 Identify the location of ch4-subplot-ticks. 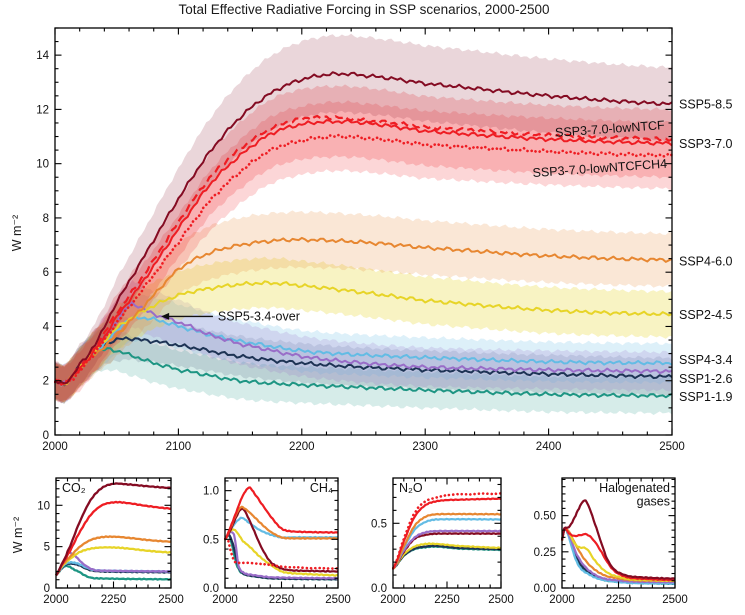
(281, 533).